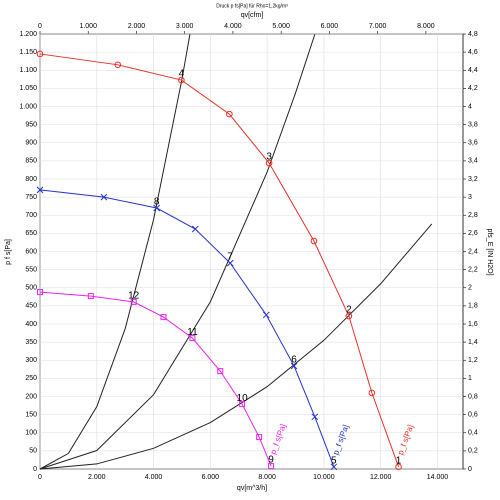 The image size is (500, 500). Describe the element at coordinates (31, 179) in the screenshot. I see `y-tick-label: 800` at that location.